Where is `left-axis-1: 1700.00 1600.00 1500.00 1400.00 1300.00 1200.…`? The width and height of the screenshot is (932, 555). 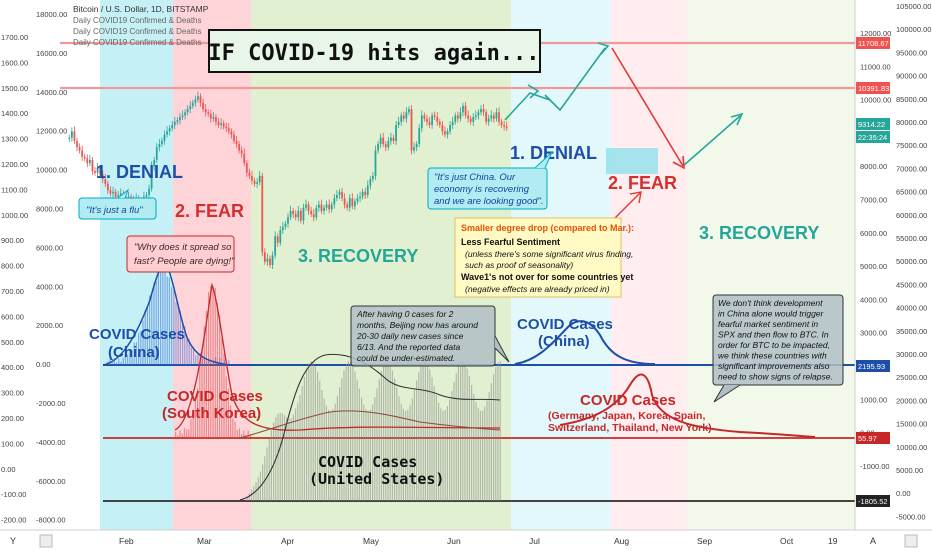
left-axis-1: 1700.00 1600.00 1500.00 1400.00 1300.00 1200.… is located at coordinates (14, 279).